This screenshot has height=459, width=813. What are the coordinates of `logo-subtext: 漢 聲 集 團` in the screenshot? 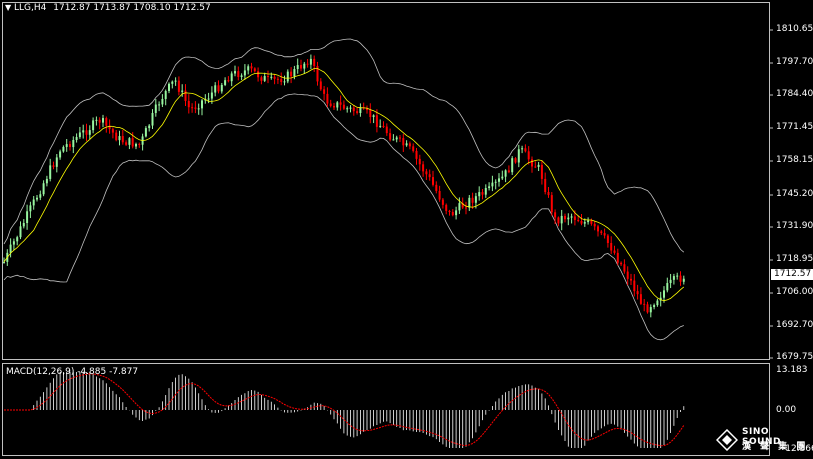 It's located at (775, 447).